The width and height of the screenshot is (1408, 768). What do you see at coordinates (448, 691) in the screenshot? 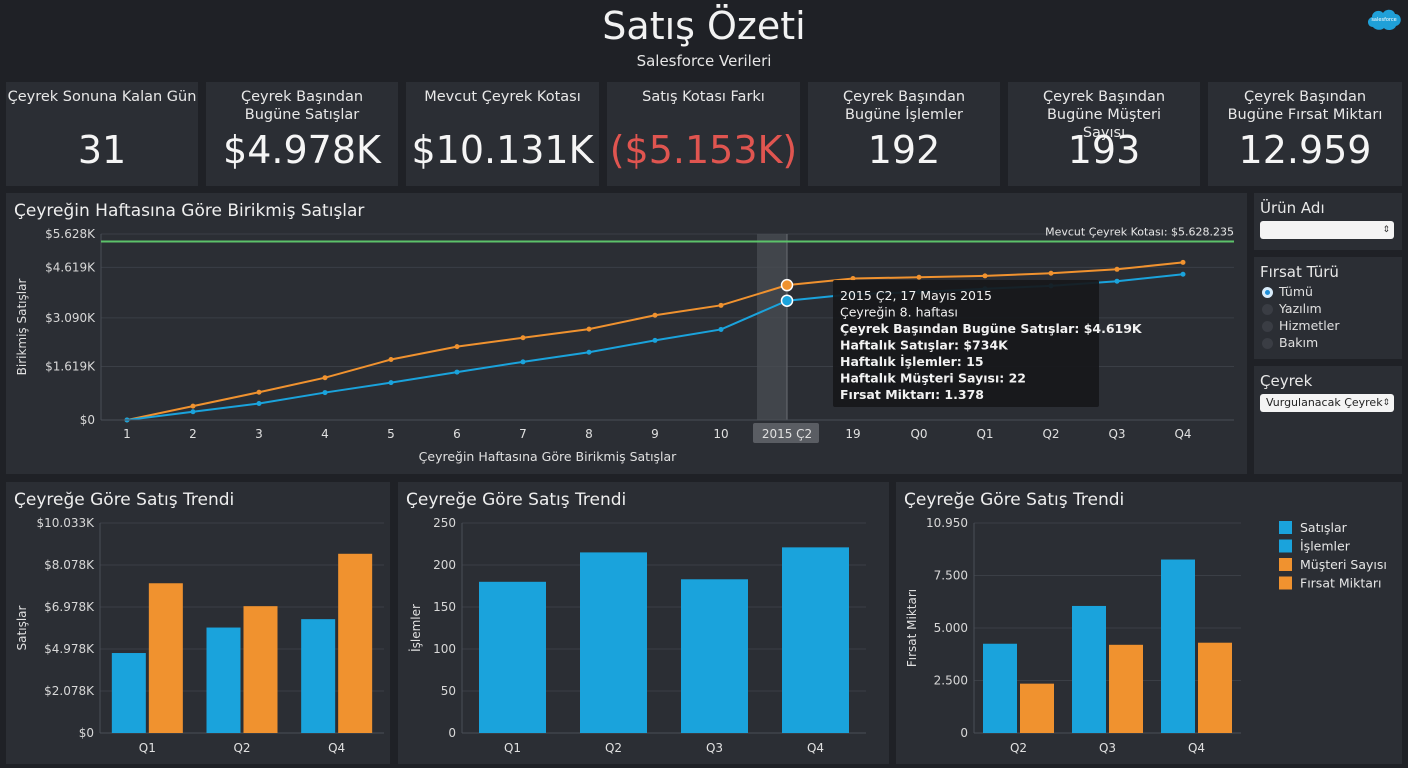
I see `y-tick-label: 50` at bounding box center [448, 691].